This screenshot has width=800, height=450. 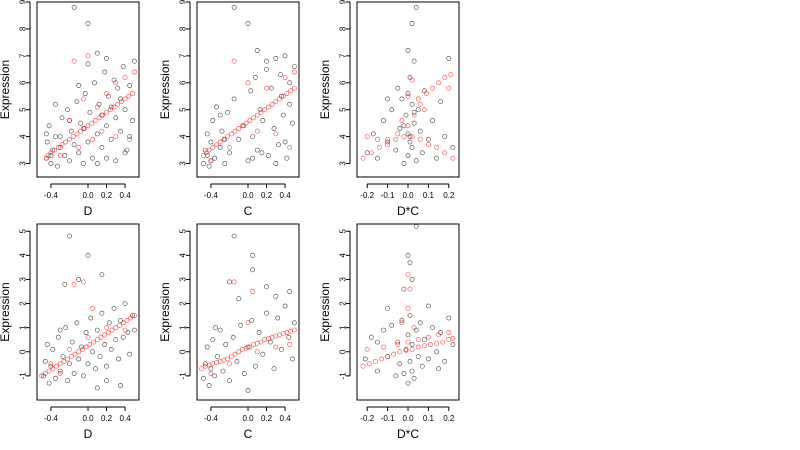 What do you see at coordinates (267, 195) in the screenshot?
I see `x-tick-label: 0.2` at bounding box center [267, 195].